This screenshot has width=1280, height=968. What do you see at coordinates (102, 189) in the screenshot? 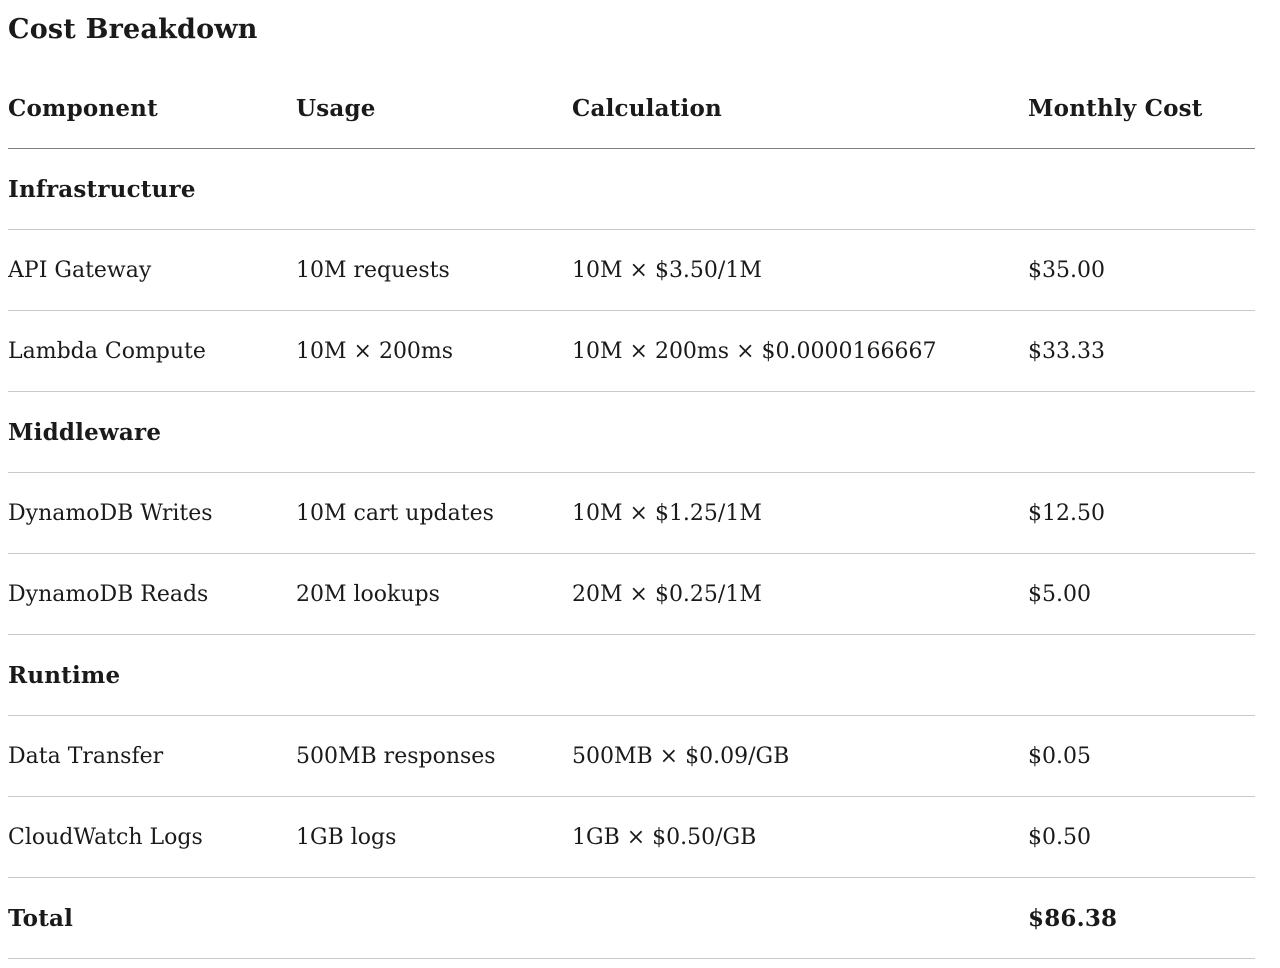
I see `section-label: Infrastructure` at bounding box center [102, 189].